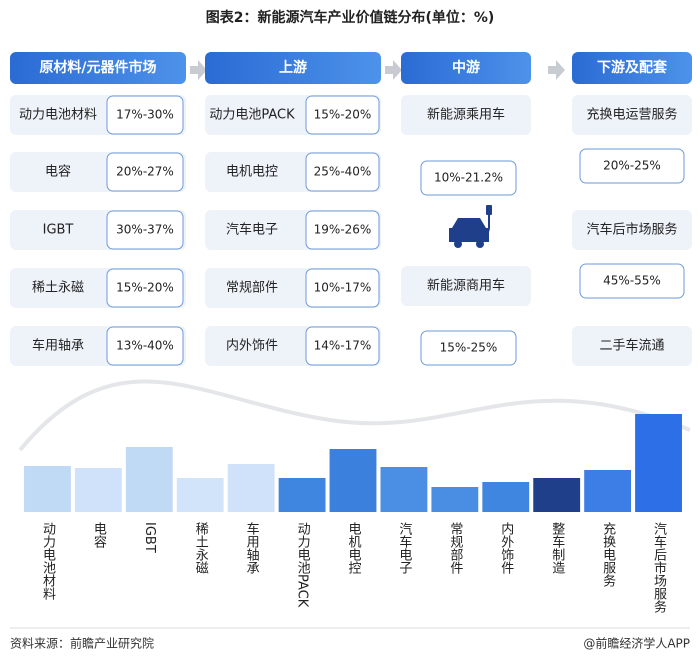 This screenshot has width=700, height=662. I want to click on x-tick-label: IGBT, so click(149, 537).